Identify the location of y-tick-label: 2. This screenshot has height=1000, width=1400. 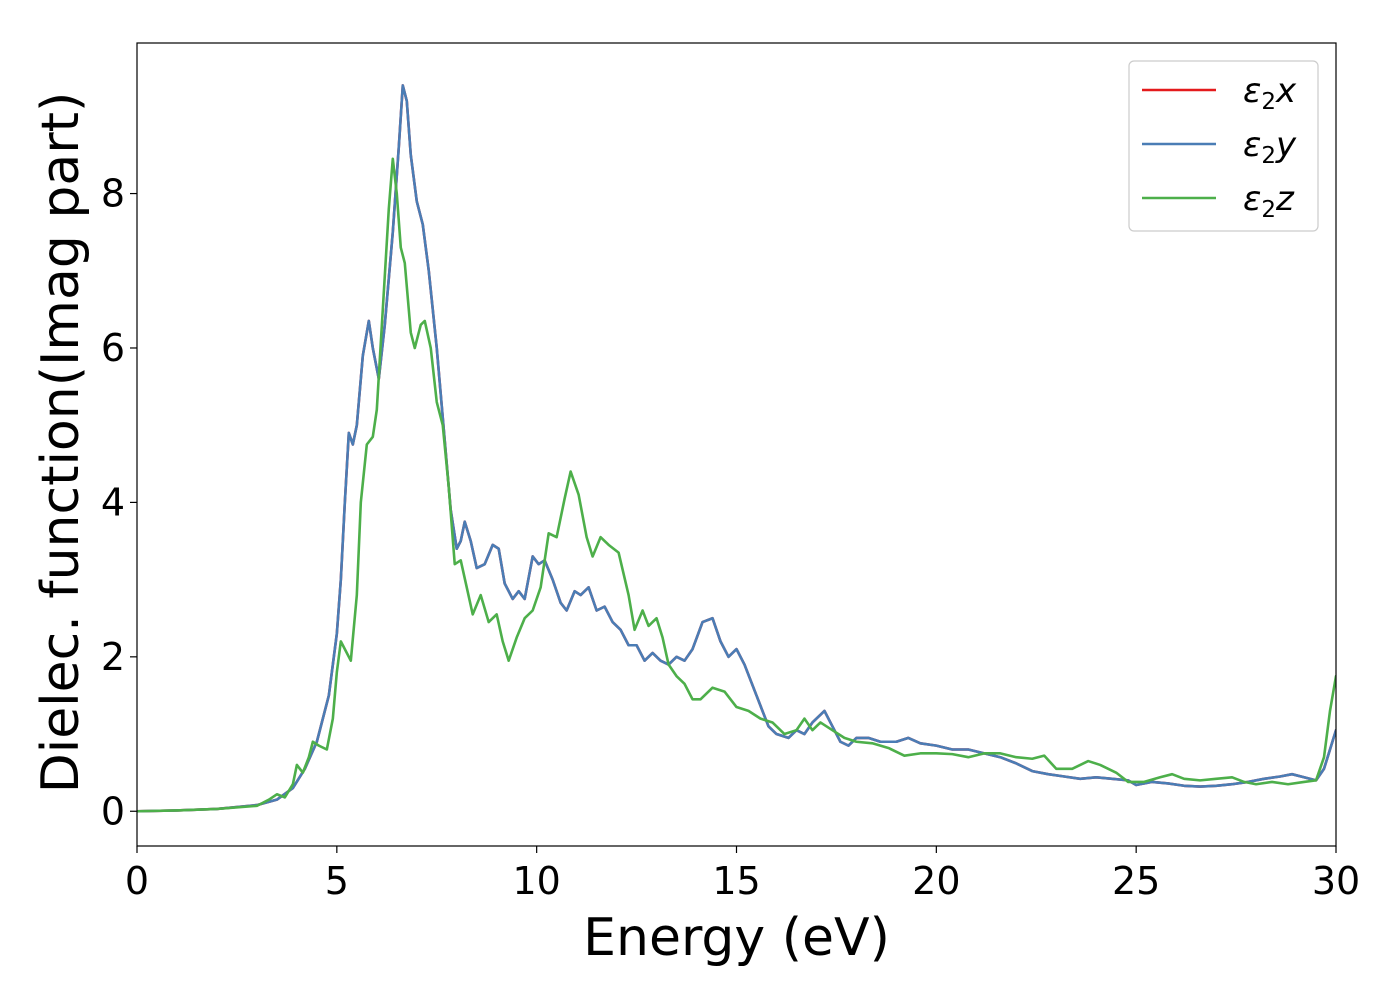
(113, 657).